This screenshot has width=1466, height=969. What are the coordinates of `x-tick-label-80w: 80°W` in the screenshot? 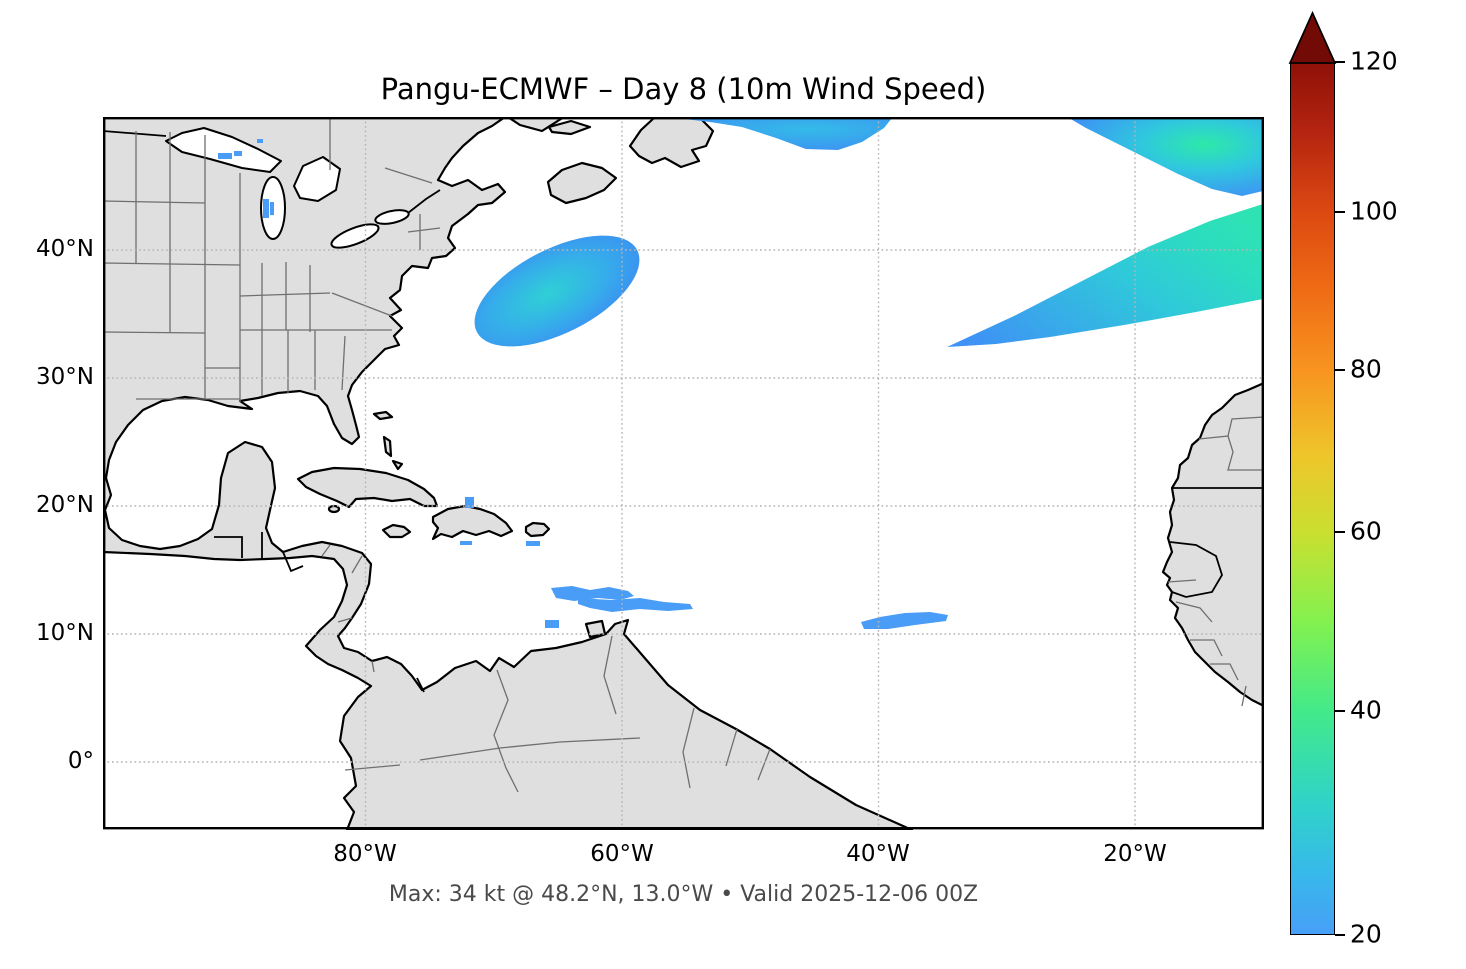 It's located at (365, 854).